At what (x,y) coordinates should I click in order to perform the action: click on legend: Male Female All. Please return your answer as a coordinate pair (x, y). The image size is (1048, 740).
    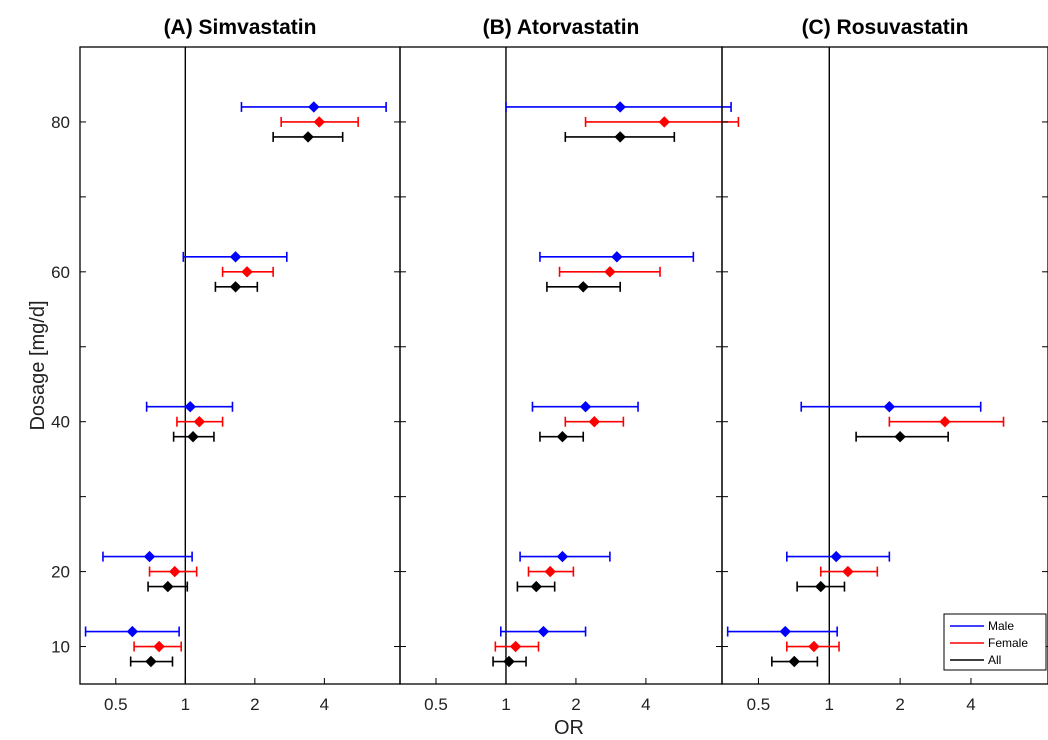
    Looking at the image, I should click on (995, 642).